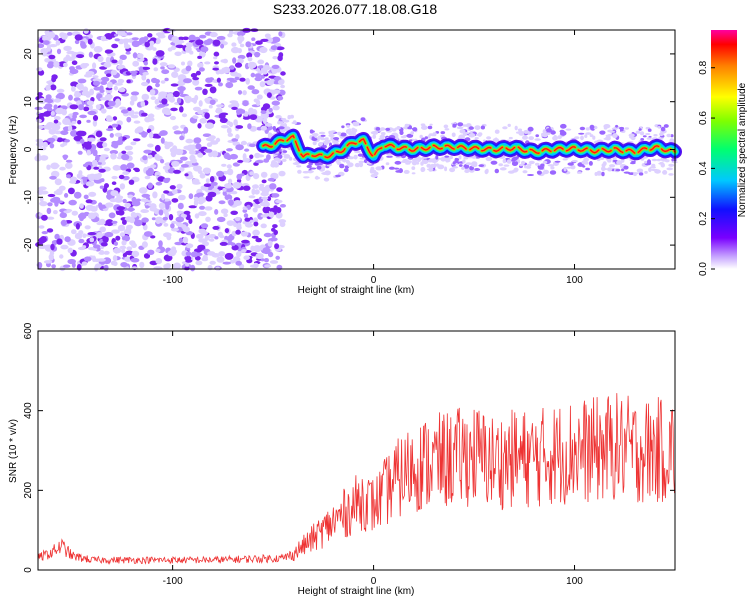  I want to click on snr-x-axis-label: Height of straight line (km), so click(356, 591).